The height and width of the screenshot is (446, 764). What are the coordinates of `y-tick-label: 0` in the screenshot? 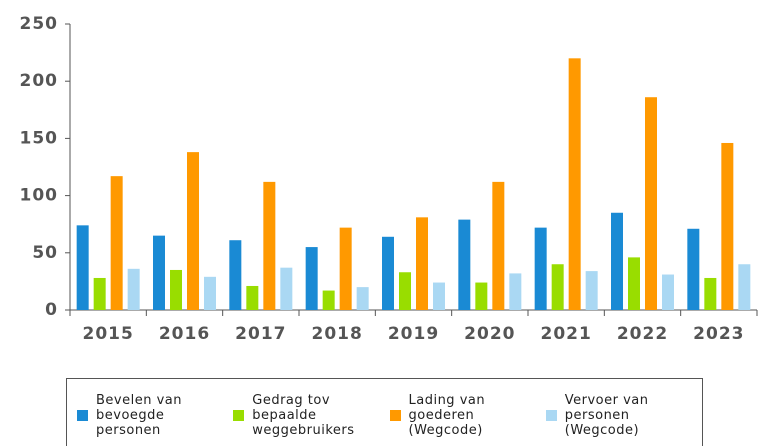 It's located at (51, 310).